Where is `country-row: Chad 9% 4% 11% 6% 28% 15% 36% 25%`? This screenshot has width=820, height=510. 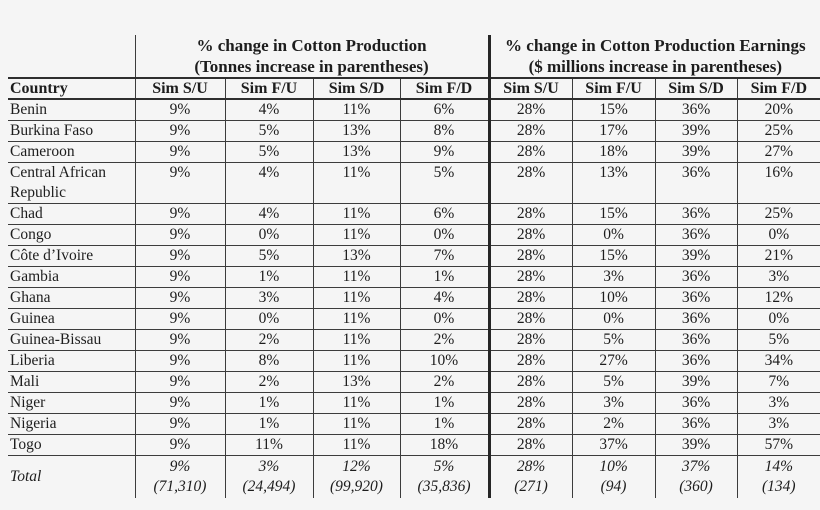
country-row: Chad 9% 4% 11% 6% 28% 15% 36% 25% is located at coordinates (414, 214).